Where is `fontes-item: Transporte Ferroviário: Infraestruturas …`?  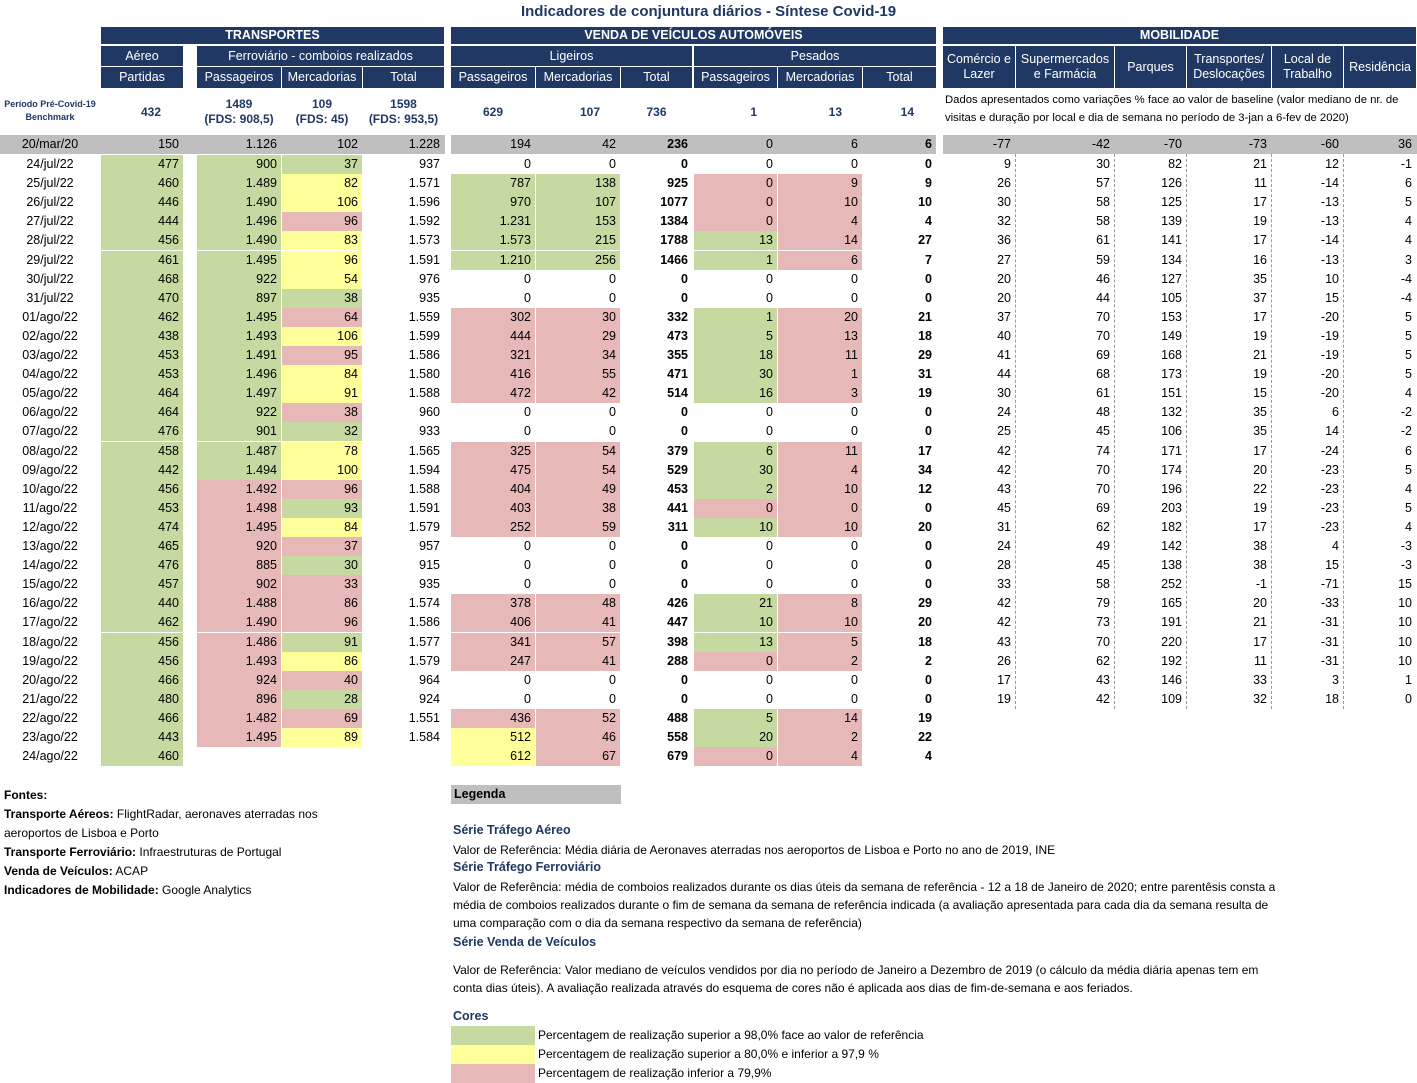 fontes-item: Transporte Ferroviário: Infraestruturas … is located at coordinates (143, 852).